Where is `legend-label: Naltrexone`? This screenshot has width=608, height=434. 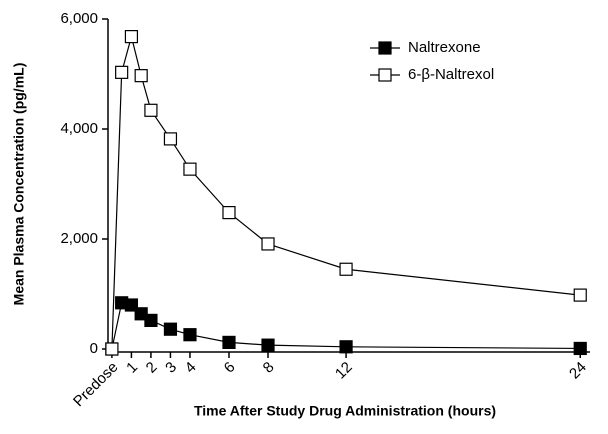 legend-label: Naltrexone is located at coordinates (444, 47).